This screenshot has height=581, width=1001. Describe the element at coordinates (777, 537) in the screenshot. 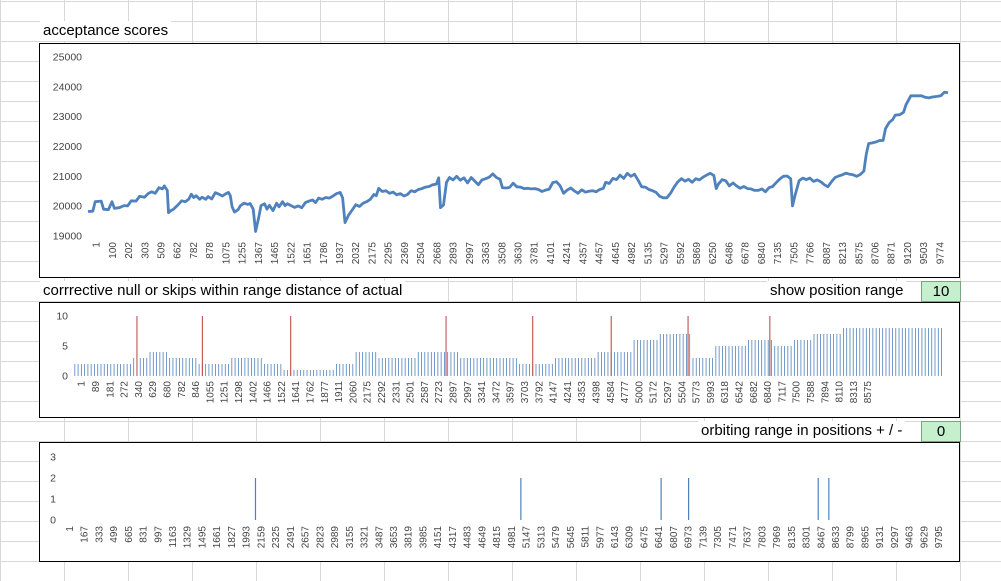

I see `x-tick-label: 7969` at that location.